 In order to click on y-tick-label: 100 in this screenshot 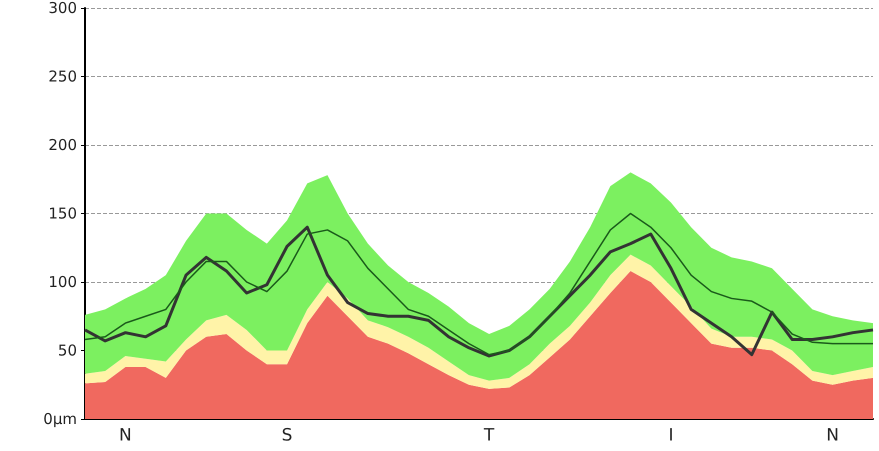, I will do `click(62, 282)`.